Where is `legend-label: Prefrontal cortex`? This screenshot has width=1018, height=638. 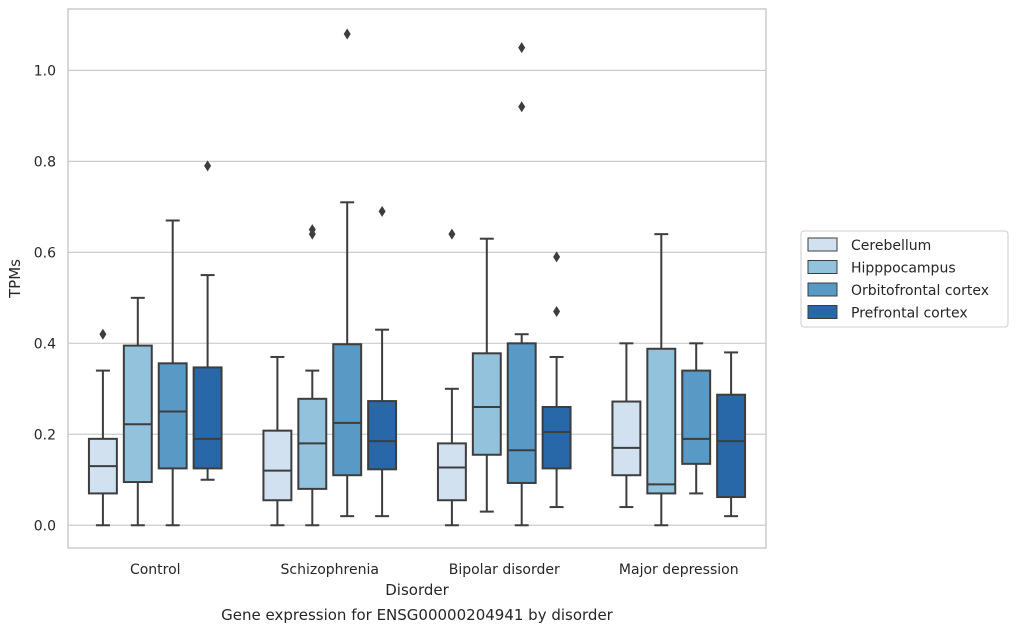
legend-label: Prefrontal cortex is located at coordinates (909, 314).